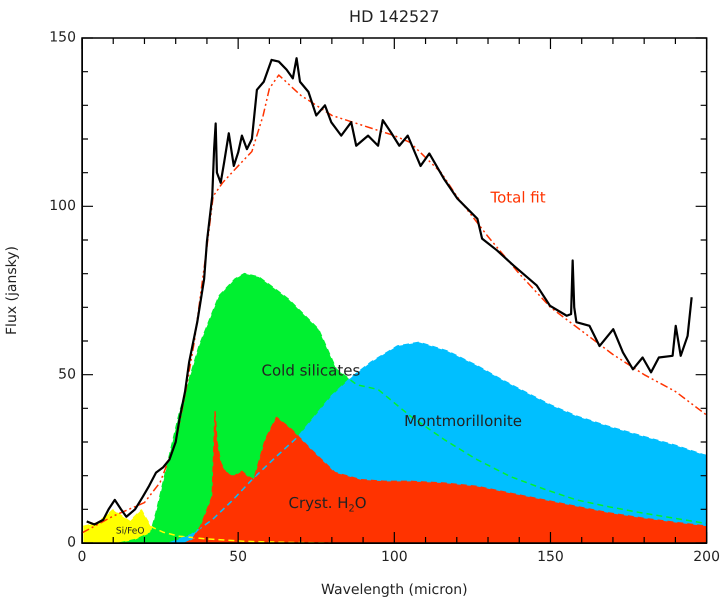 The image size is (726, 603). Describe the element at coordinates (238, 557) in the screenshot. I see `x-tick-label: 50` at that location.